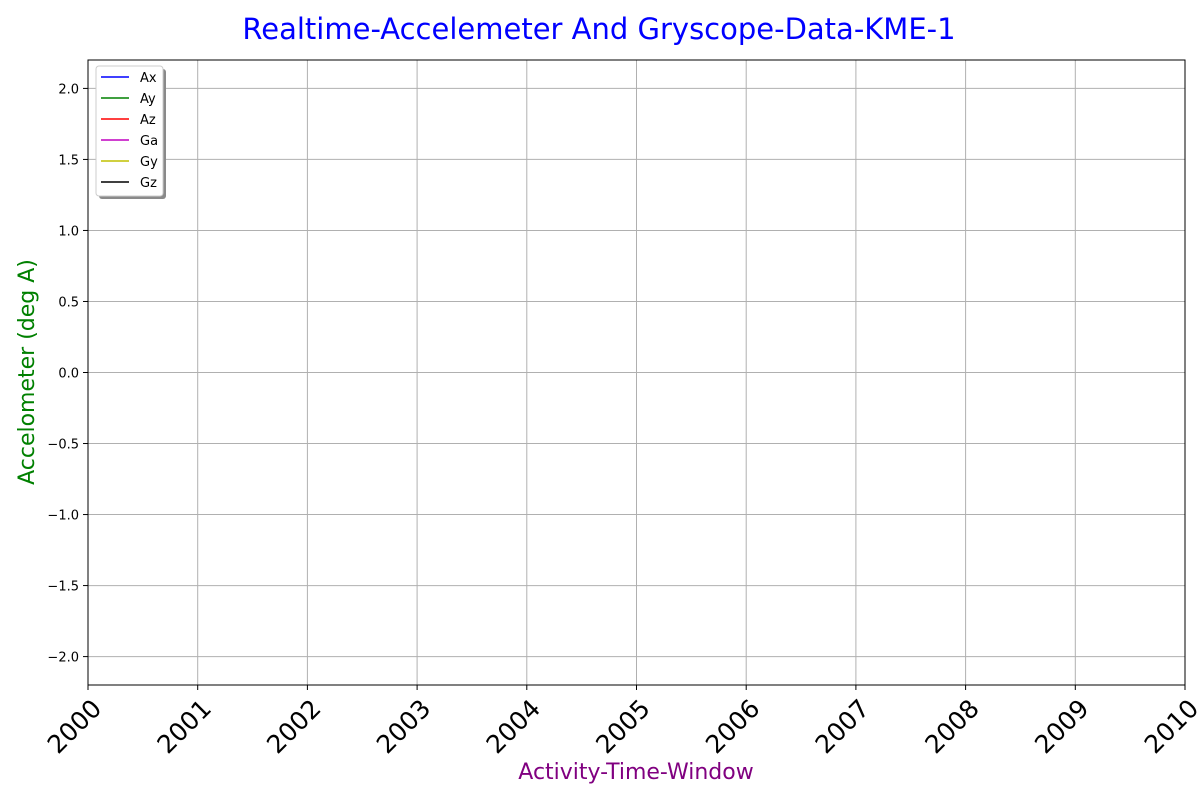 This screenshot has height=800, width=1200. What do you see at coordinates (183, 726) in the screenshot?
I see `x-tick-label: 2001` at bounding box center [183, 726].